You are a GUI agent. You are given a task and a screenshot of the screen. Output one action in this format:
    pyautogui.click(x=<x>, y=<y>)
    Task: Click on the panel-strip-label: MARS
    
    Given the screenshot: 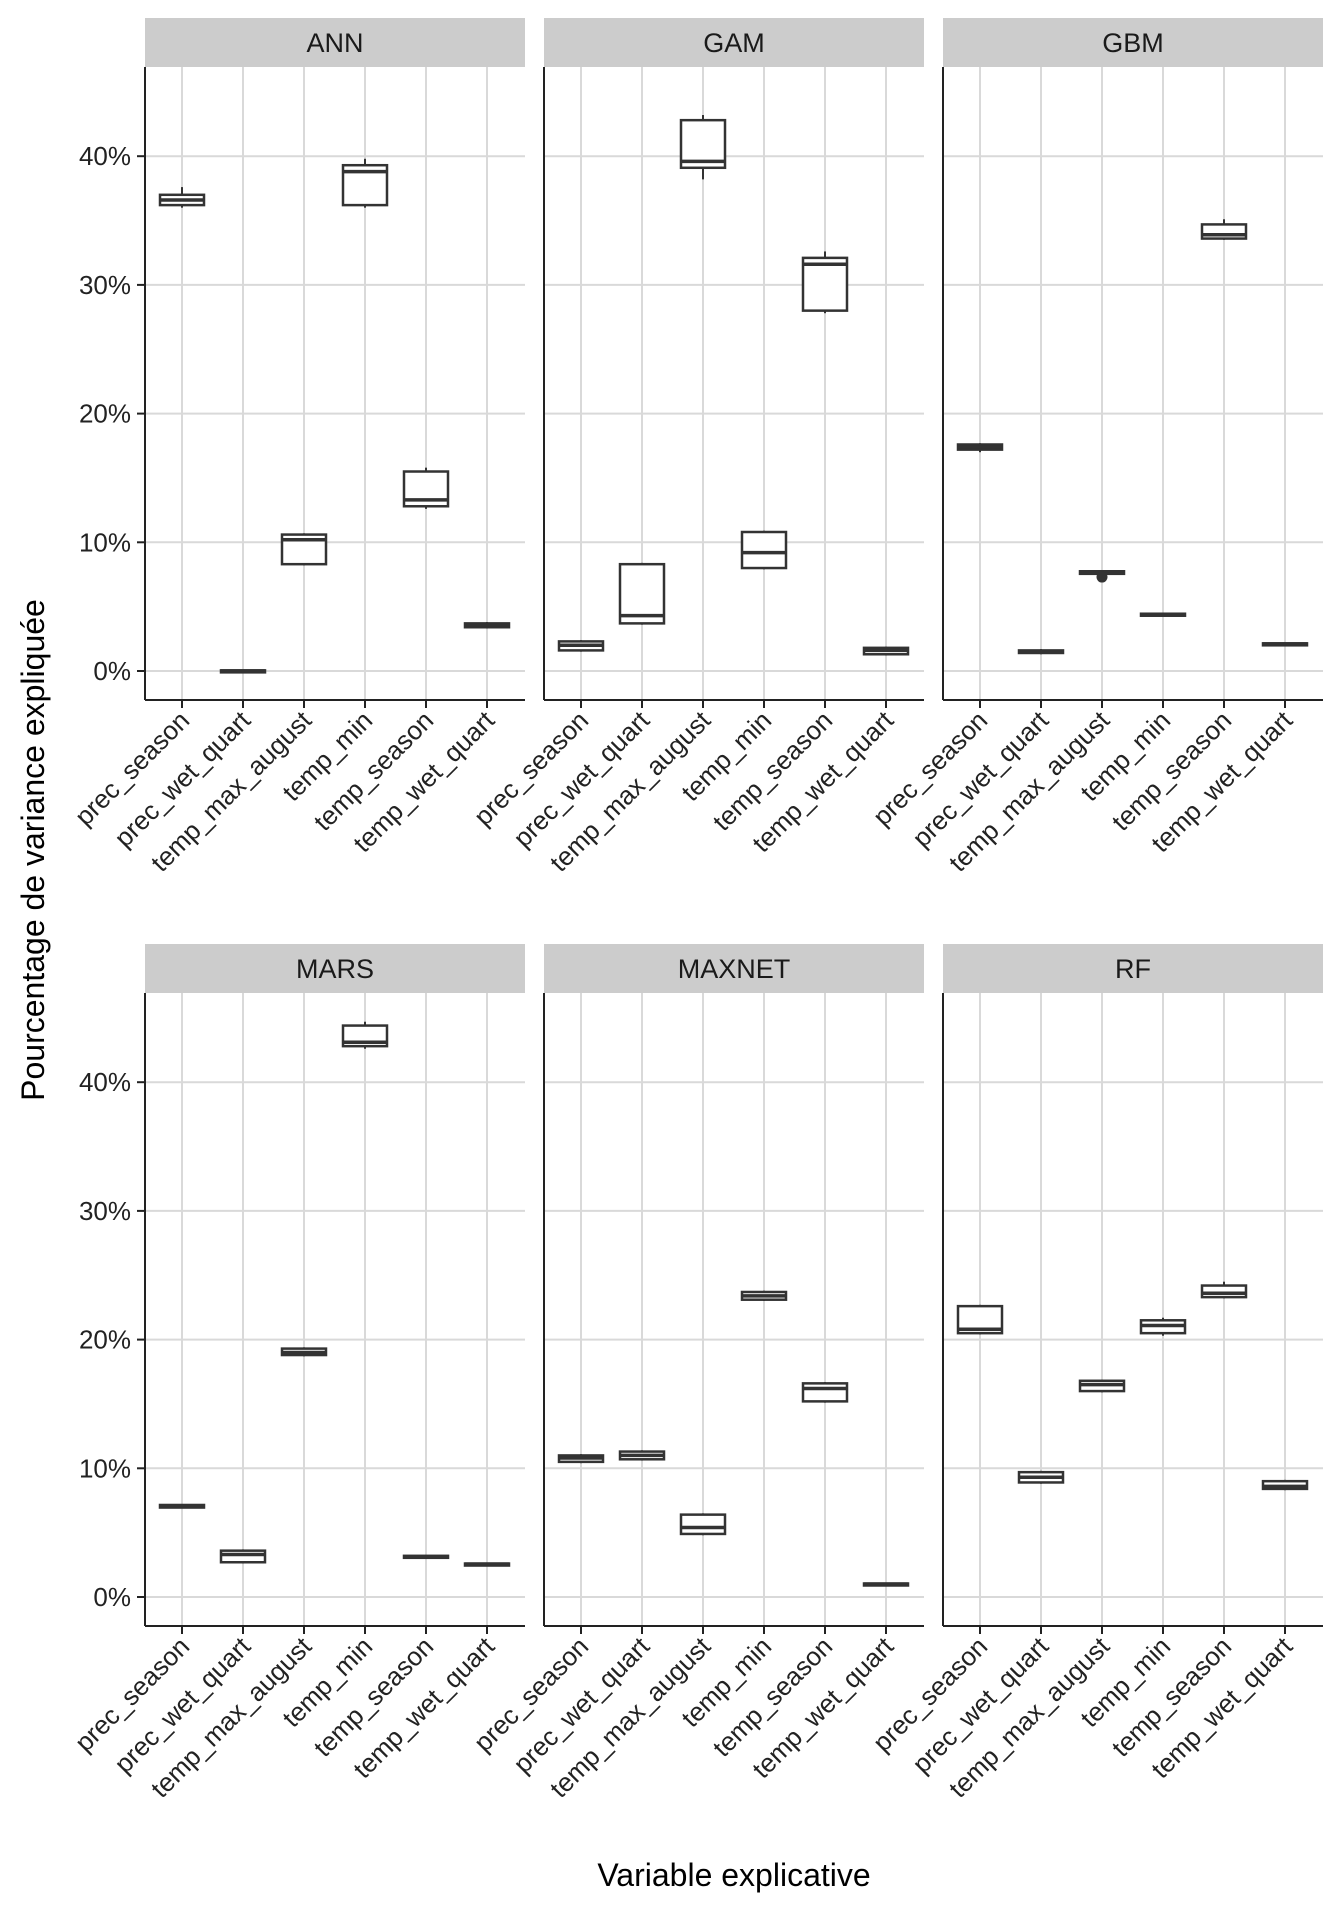 What is the action you would take?
    pyautogui.click(x=335, y=969)
    